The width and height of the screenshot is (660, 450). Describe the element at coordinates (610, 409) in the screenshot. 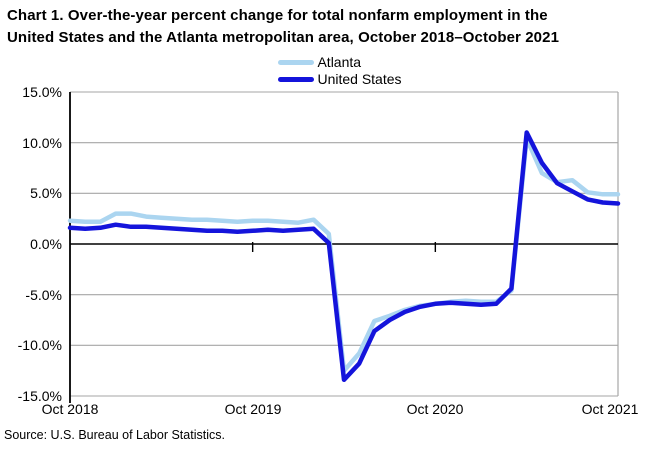

I see `x-tick-label-oct-2021: Oct 2021` at that location.